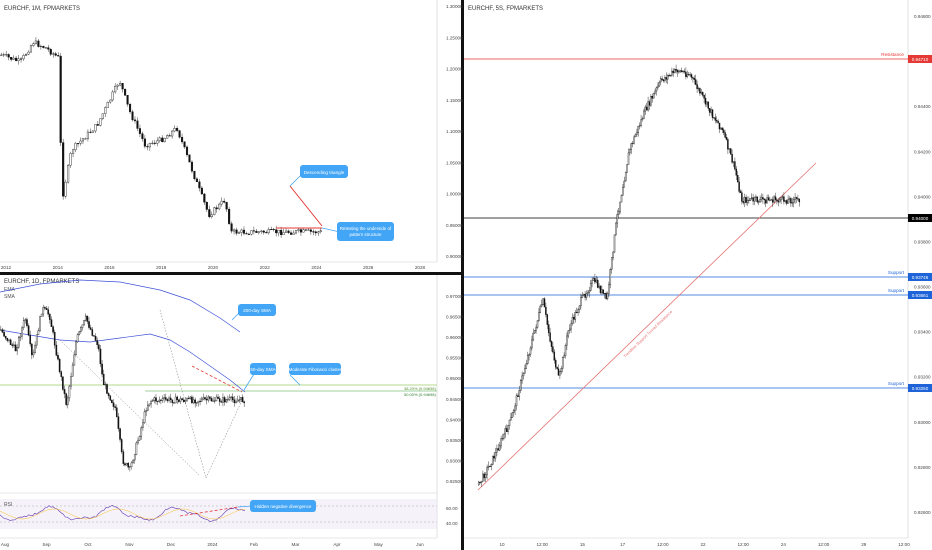  What do you see at coordinates (454, 69) in the screenshot?
I see `price-tick-label: 1.20000` at bounding box center [454, 69].